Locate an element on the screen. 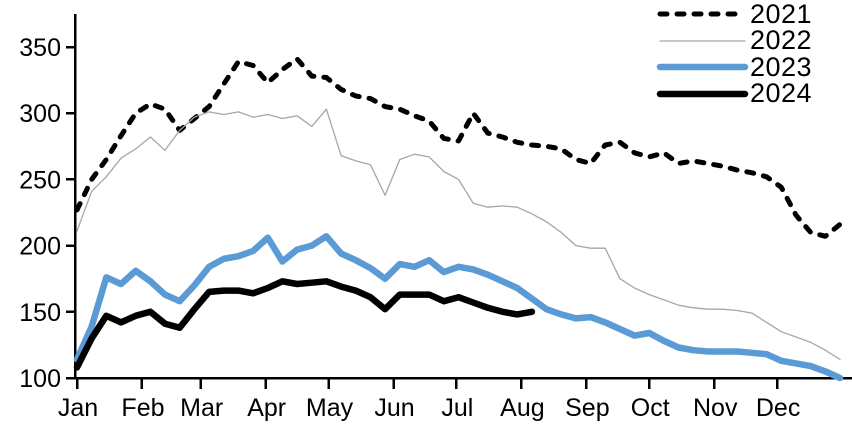 The height and width of the screenshot is (430, 852). legend-item-2021: 2021 is located at coordinates (748, 14).